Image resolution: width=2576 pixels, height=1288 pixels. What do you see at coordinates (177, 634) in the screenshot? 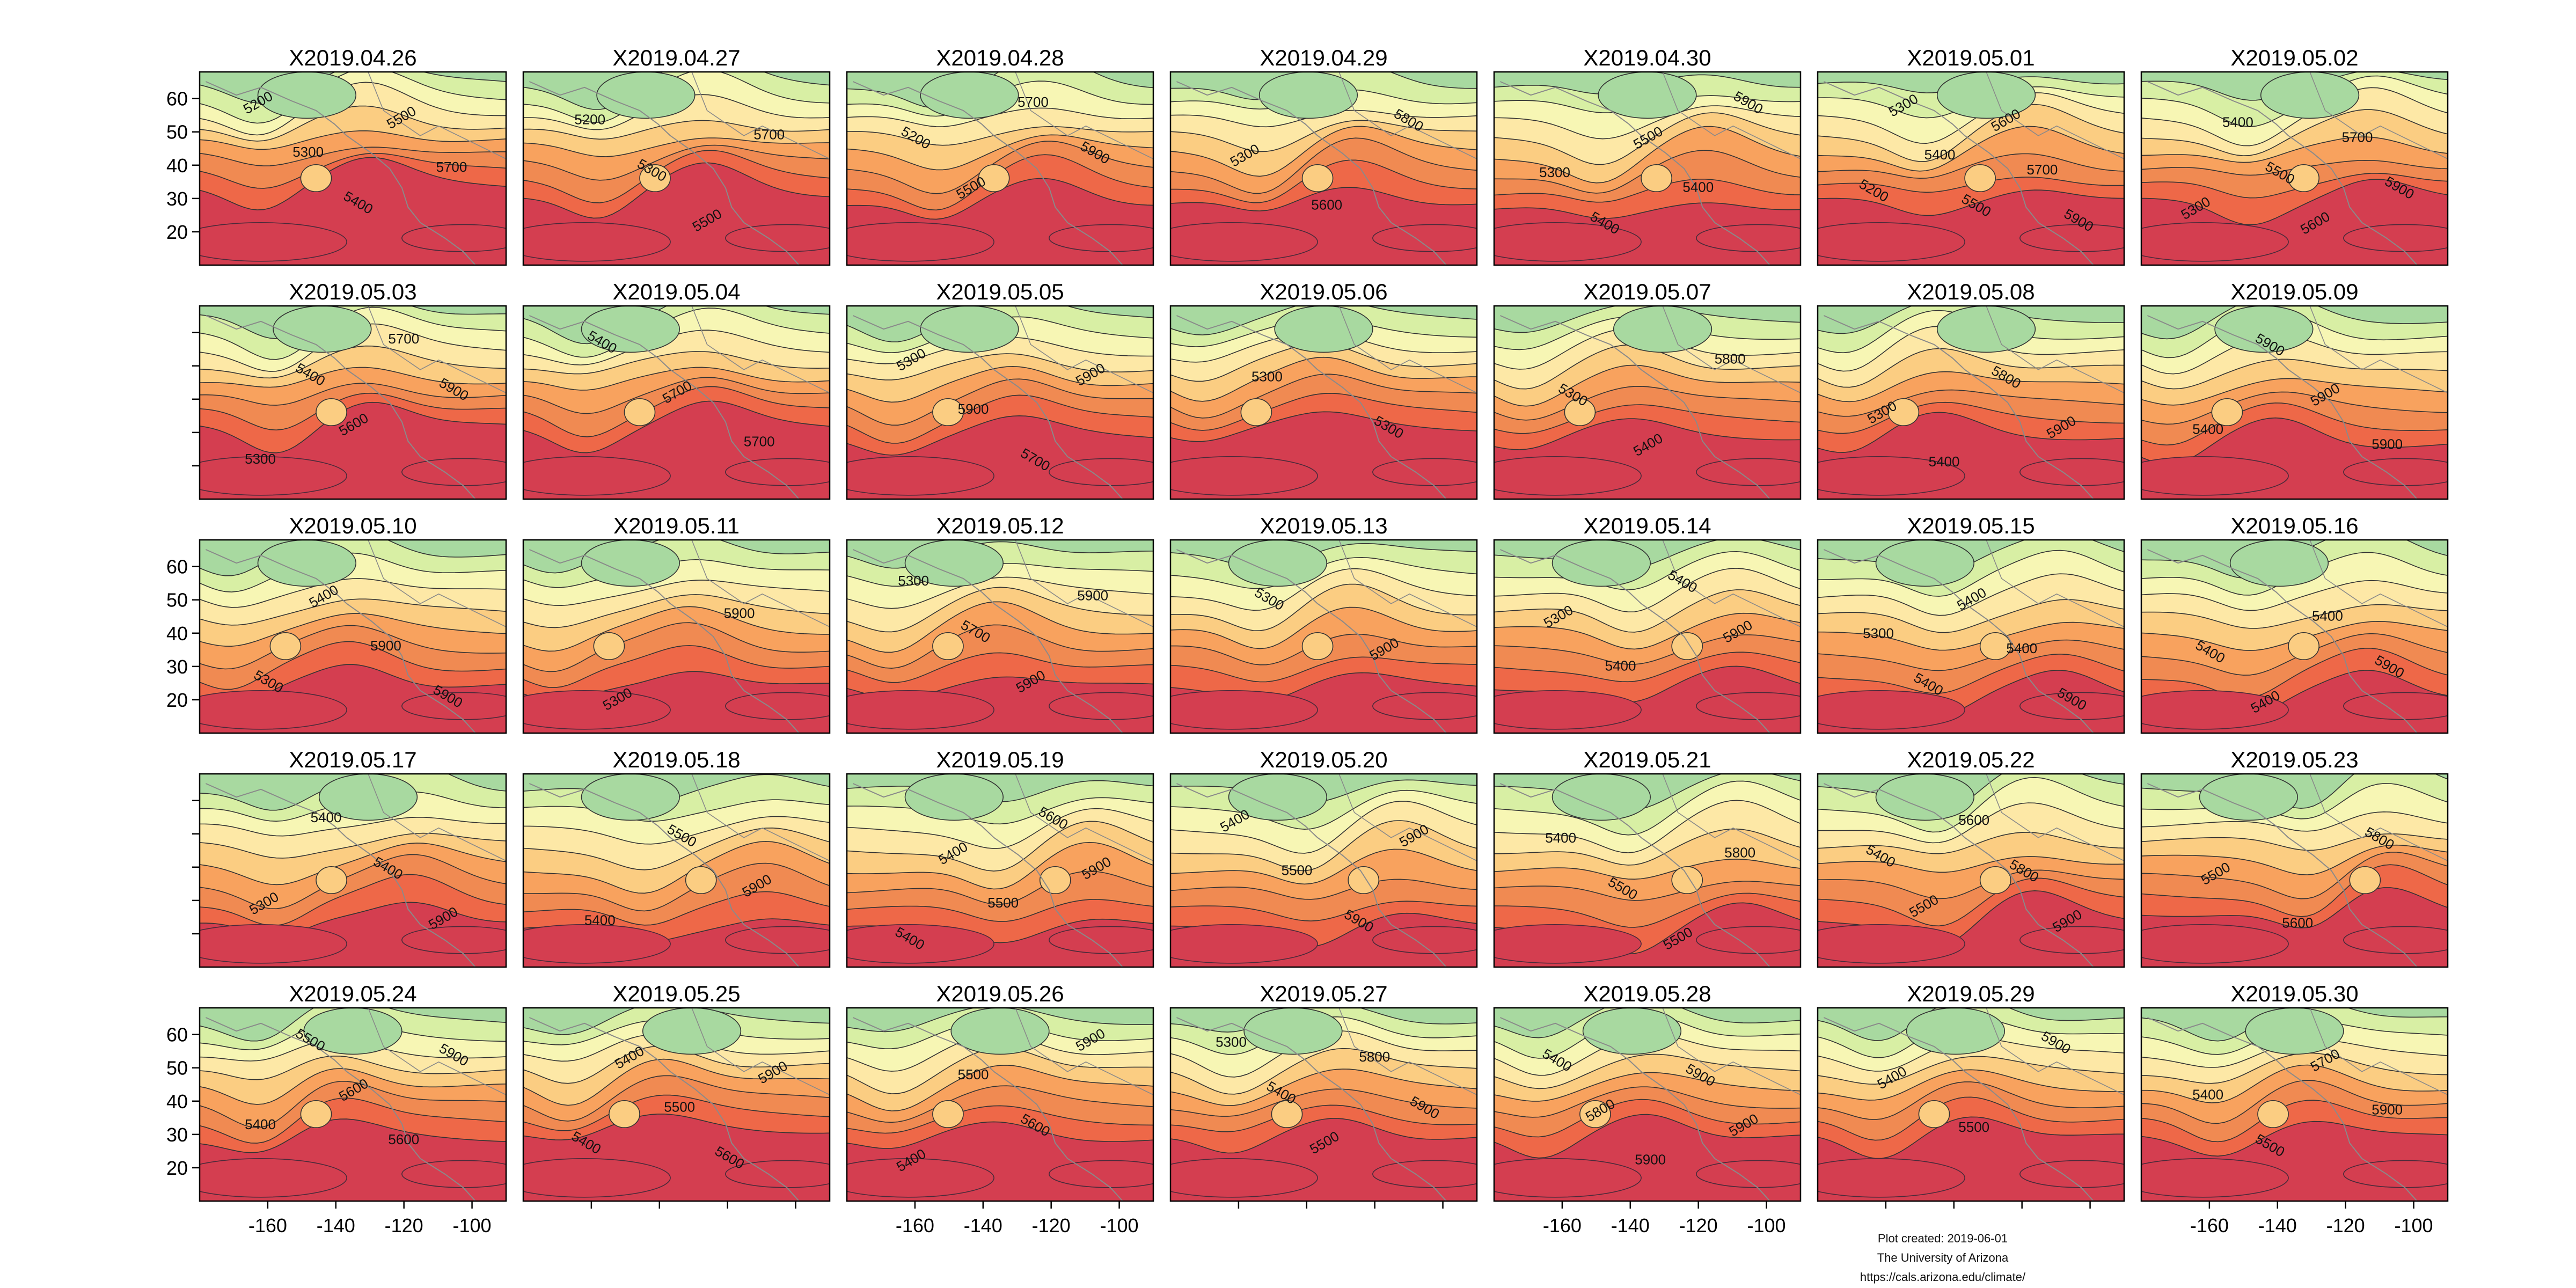
I see `y-tick-label: 40` at bounding box center [177, 634].